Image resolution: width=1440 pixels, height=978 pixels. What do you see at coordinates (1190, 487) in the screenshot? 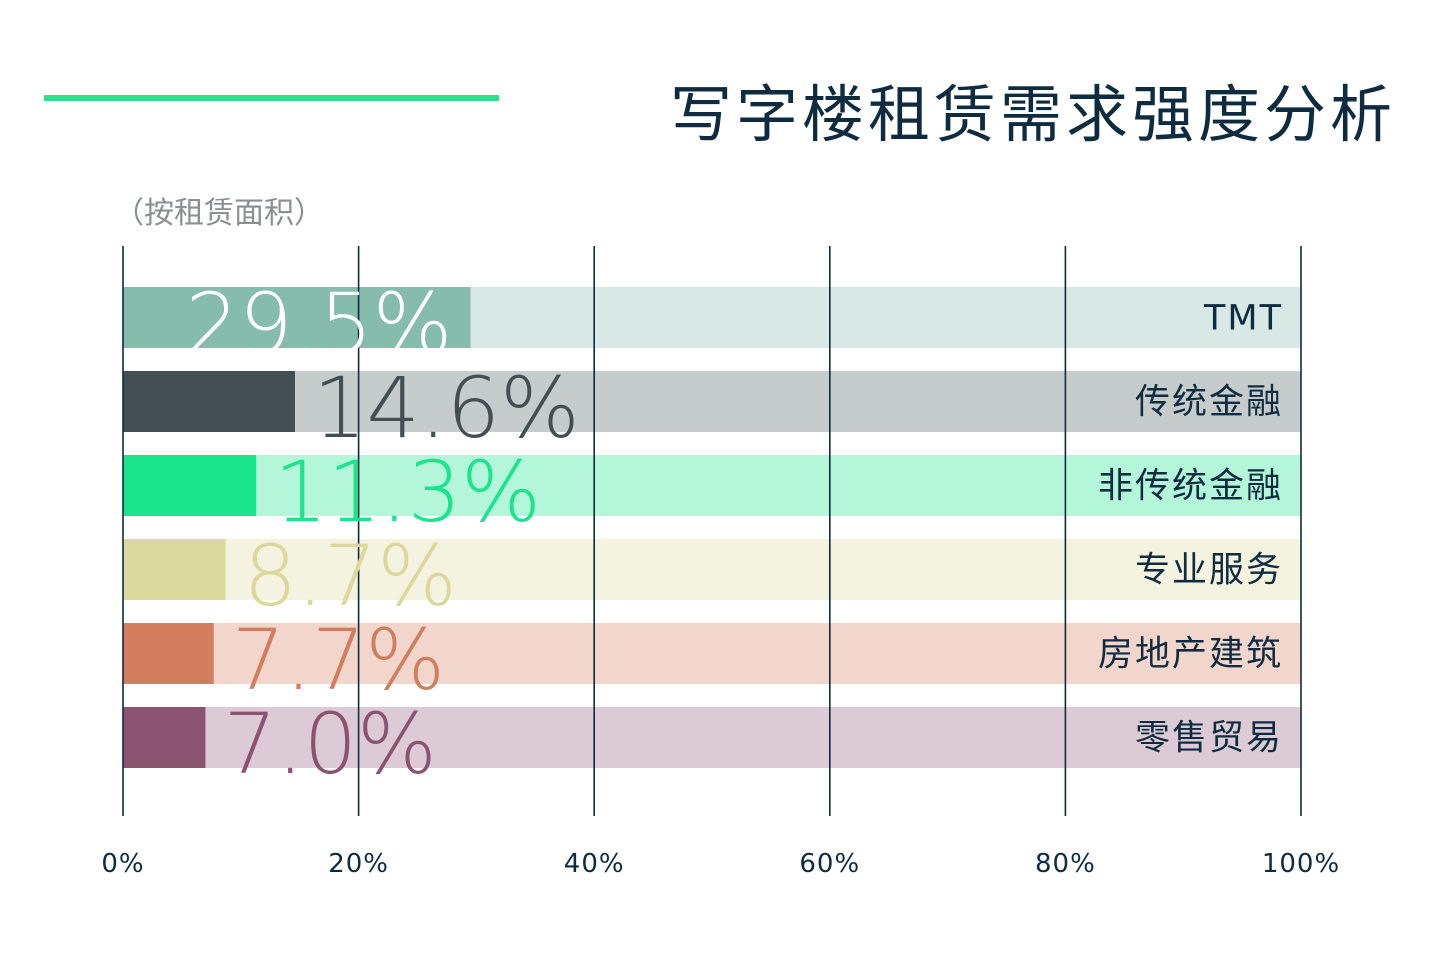
I see `category-label: 非传统金融` at bounding box center [1190, 487].